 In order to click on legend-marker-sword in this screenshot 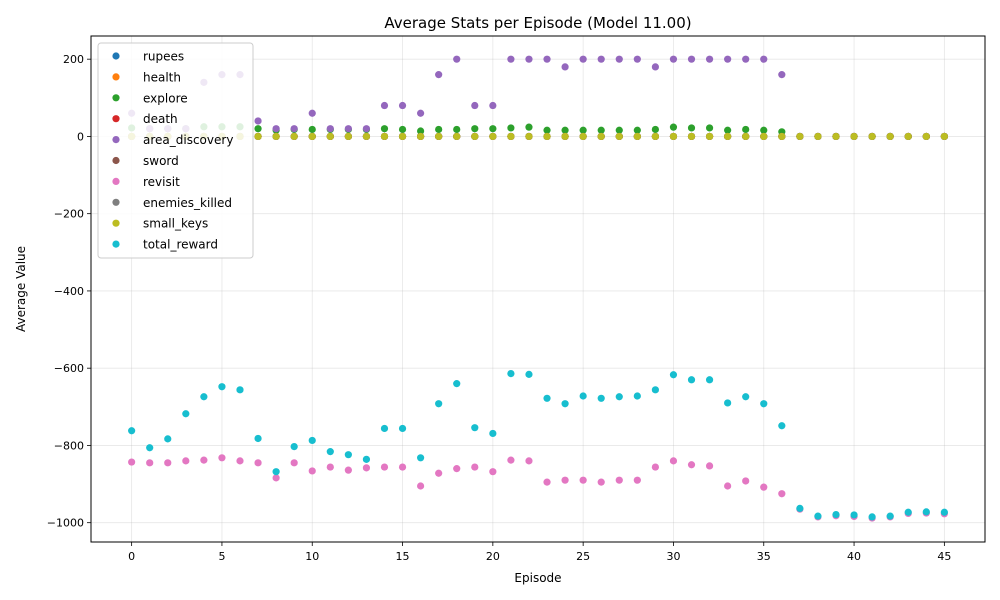, I will do `click(116, 160)`.